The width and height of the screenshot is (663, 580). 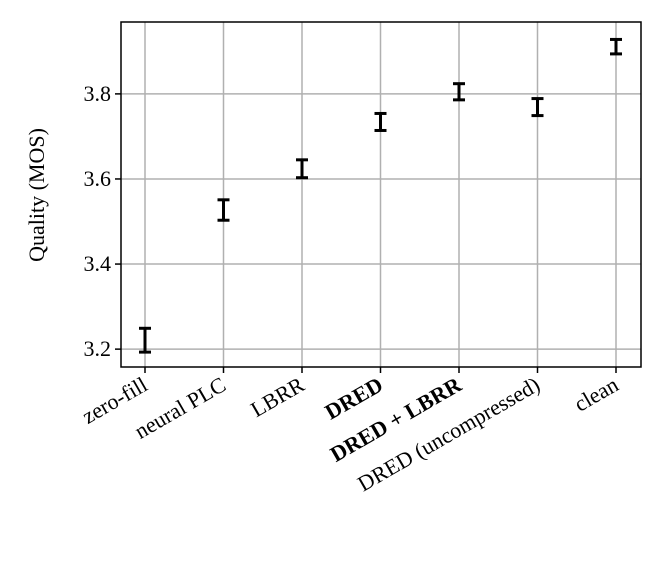 What do you see at coordinates (277, 397) in the screenshot?
I see `x-tick-label: LBRR` at bounding box center [277, 397].